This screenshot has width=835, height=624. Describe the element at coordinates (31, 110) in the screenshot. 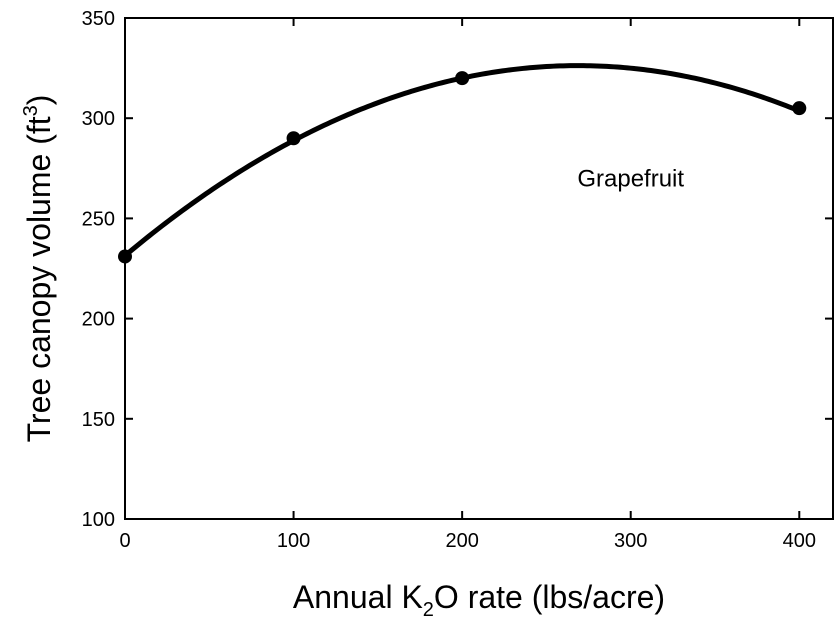

I see `y-axis-title-superscript: 3` at that location.